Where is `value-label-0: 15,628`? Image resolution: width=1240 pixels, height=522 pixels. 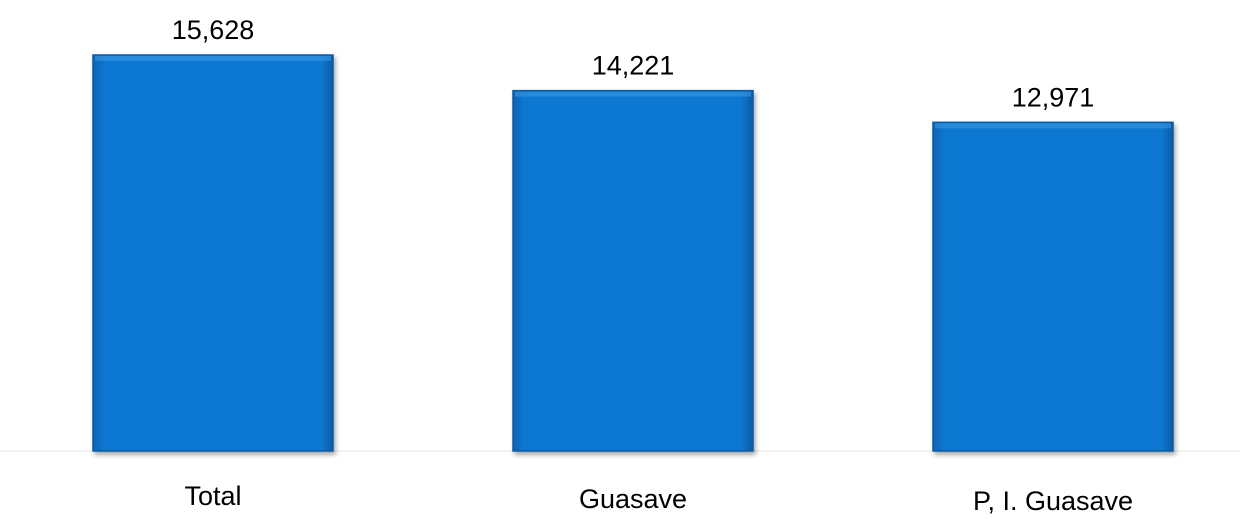 value-label-0: 15,628 is located at coordinates (213, 30).